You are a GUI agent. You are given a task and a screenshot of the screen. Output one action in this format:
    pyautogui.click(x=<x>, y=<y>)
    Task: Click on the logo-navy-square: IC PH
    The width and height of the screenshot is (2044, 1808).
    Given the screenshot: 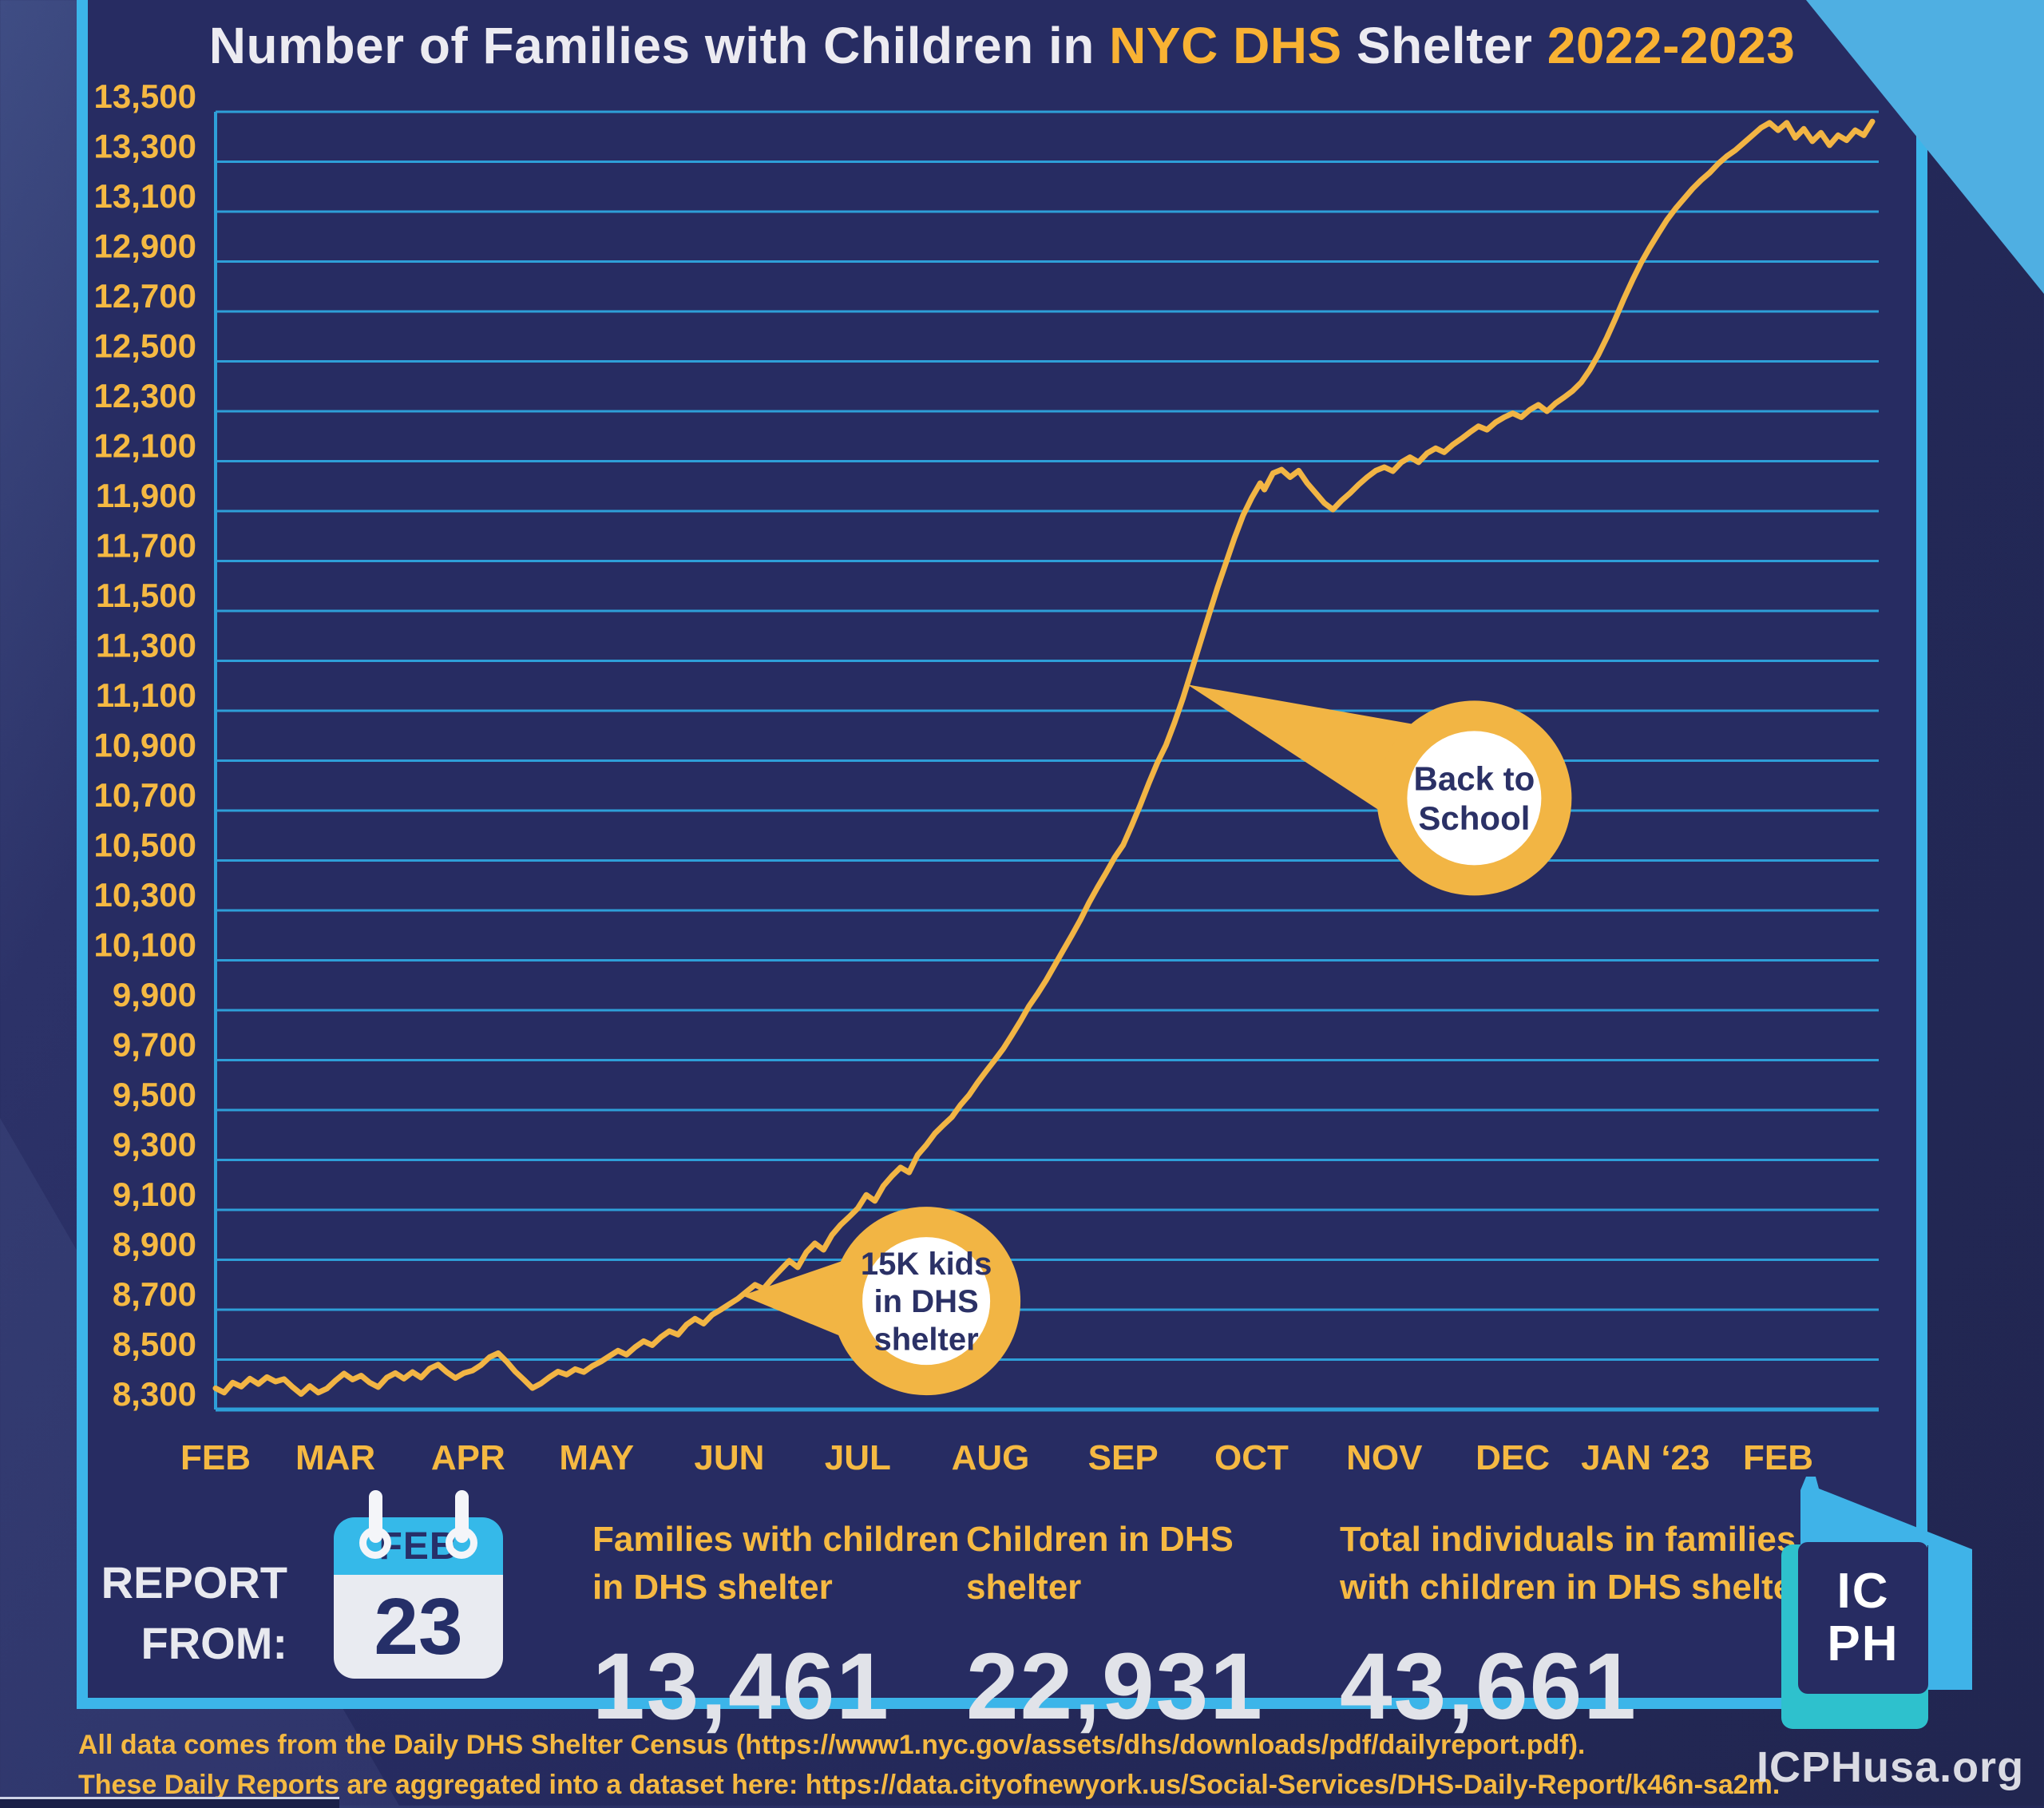 What is the action you would take?
    pyautogui.click(x=1863, y=1618)
    